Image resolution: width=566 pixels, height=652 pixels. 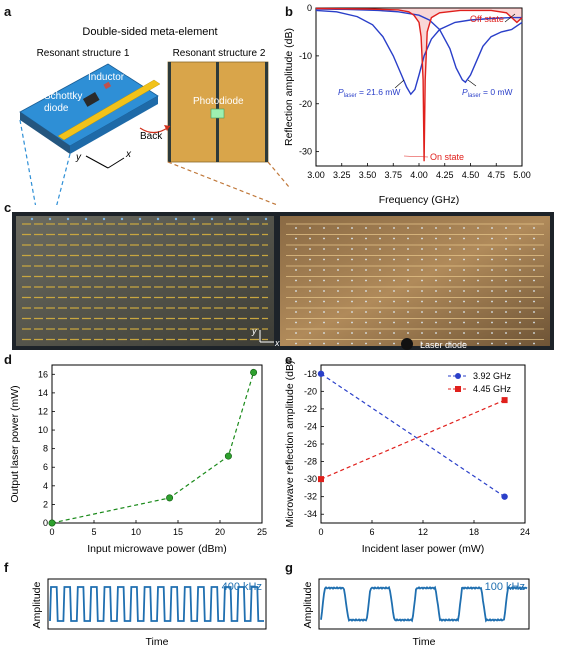 What do you see at coordinates (83, 53) in the screenshot?
I see `structure1-label: Resonant structure 1` at bounding box center [83, 53].